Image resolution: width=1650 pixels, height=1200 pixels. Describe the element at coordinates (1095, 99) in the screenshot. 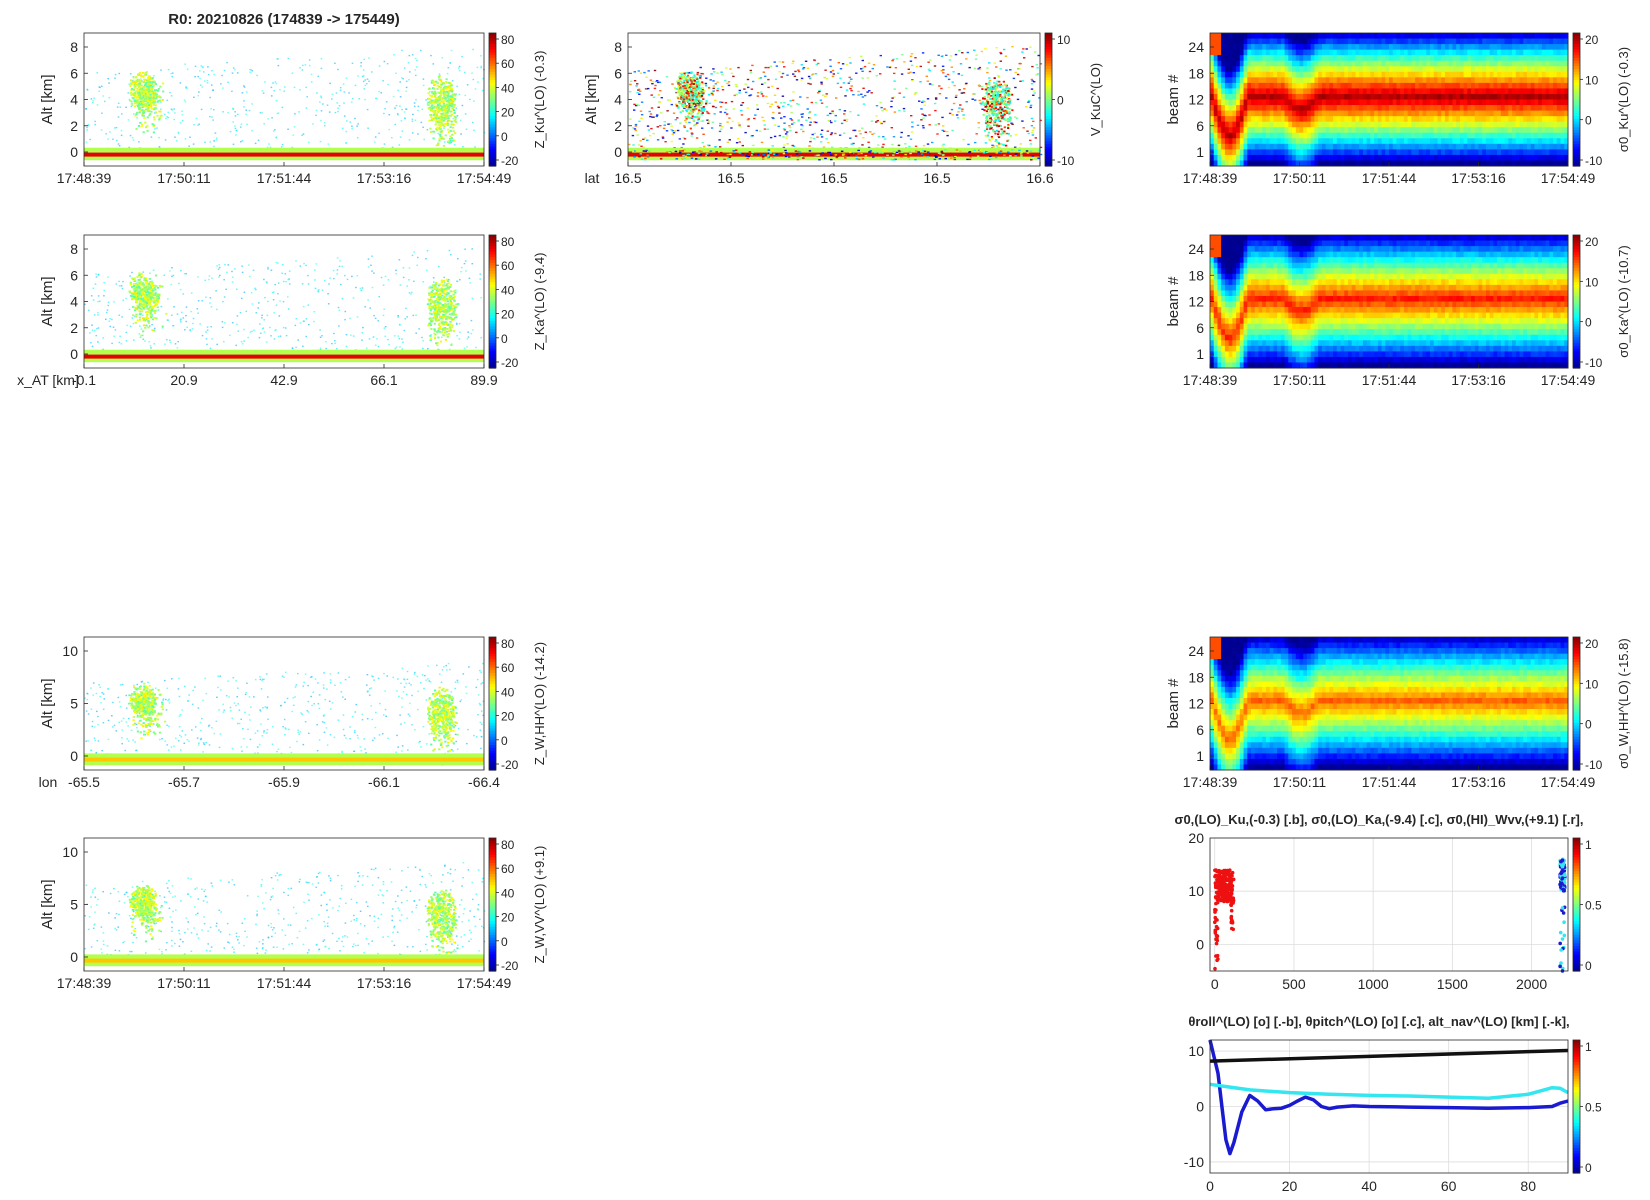

I see `colorbar-label: V_KuC^(LO)` at that location.